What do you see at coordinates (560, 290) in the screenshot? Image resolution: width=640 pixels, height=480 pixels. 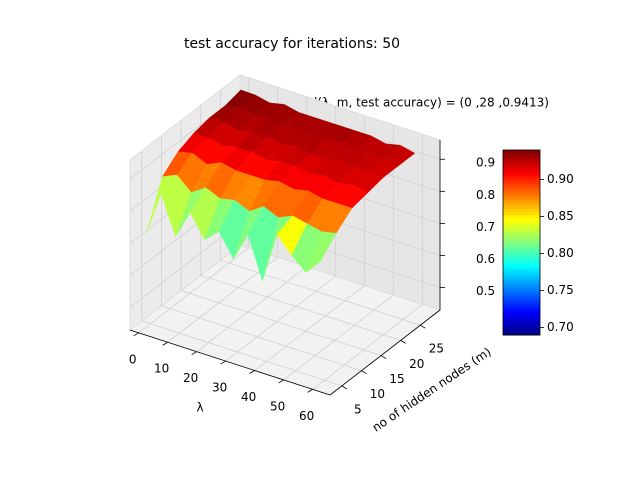 I see `colorbar-tick-label: 0.75` at bounding box center [560, 290].